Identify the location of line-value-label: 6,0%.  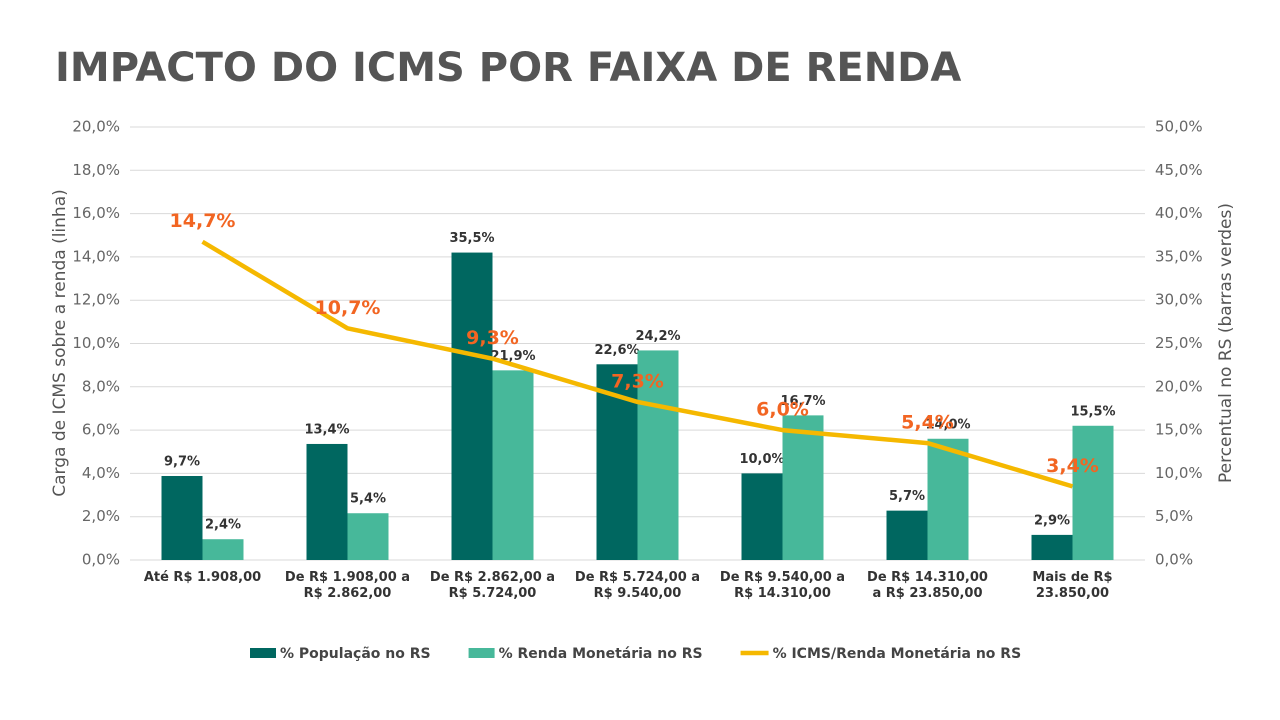
(782, 410).